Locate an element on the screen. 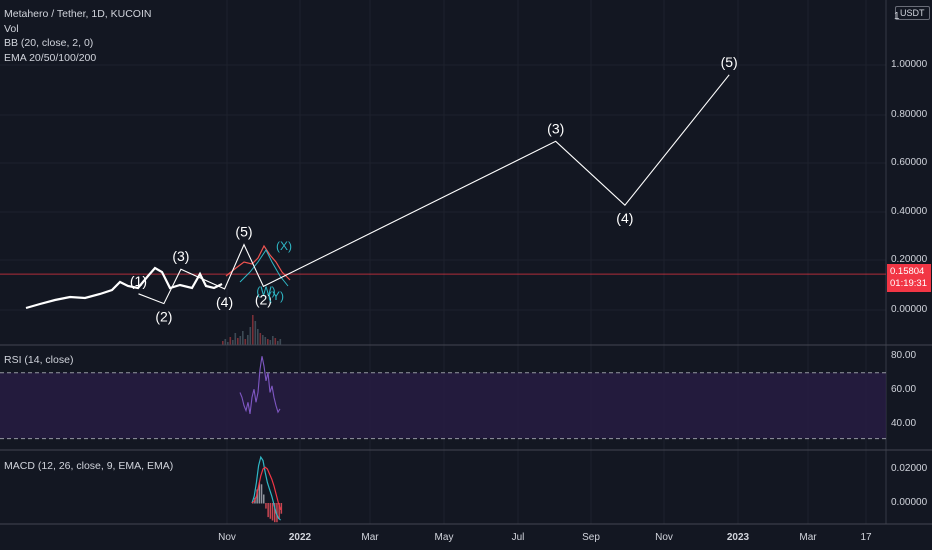 This screenshot has height=550, width=932. cyan-wave-label: (Y) is located at coordinates (276, 296).